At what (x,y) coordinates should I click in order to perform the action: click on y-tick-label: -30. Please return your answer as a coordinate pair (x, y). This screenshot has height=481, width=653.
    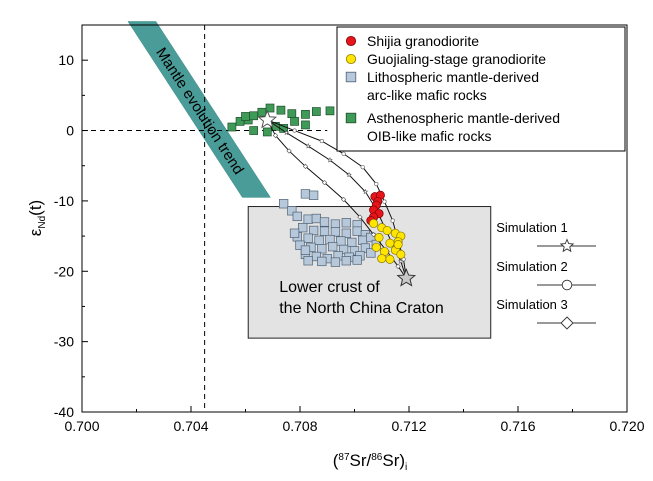
    Looking at the image, I should click on (64, 342).